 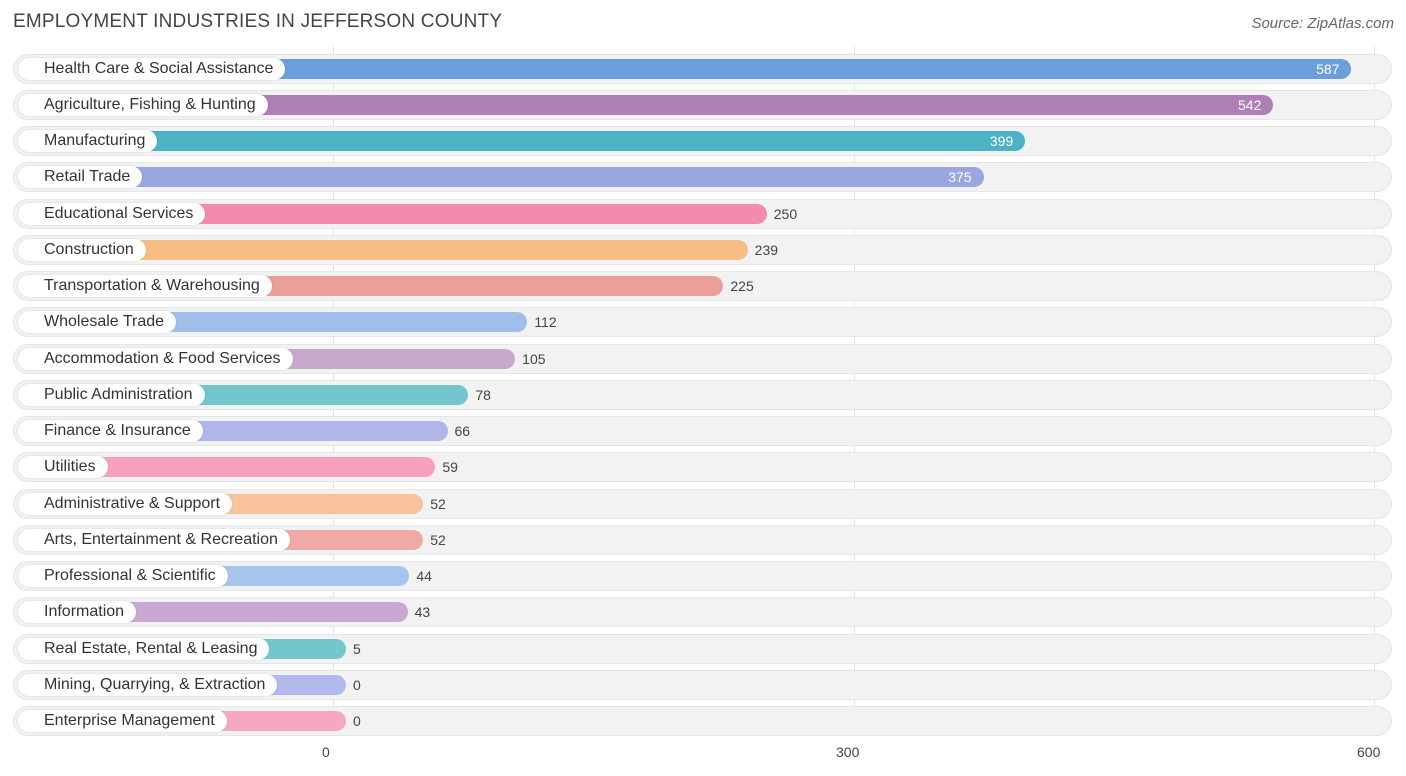 What do you see at coordinates (154, 539) in the screenshot?
I see `category-label: Arts, Entertainment & Recreation` at bounding box center [154, 539].